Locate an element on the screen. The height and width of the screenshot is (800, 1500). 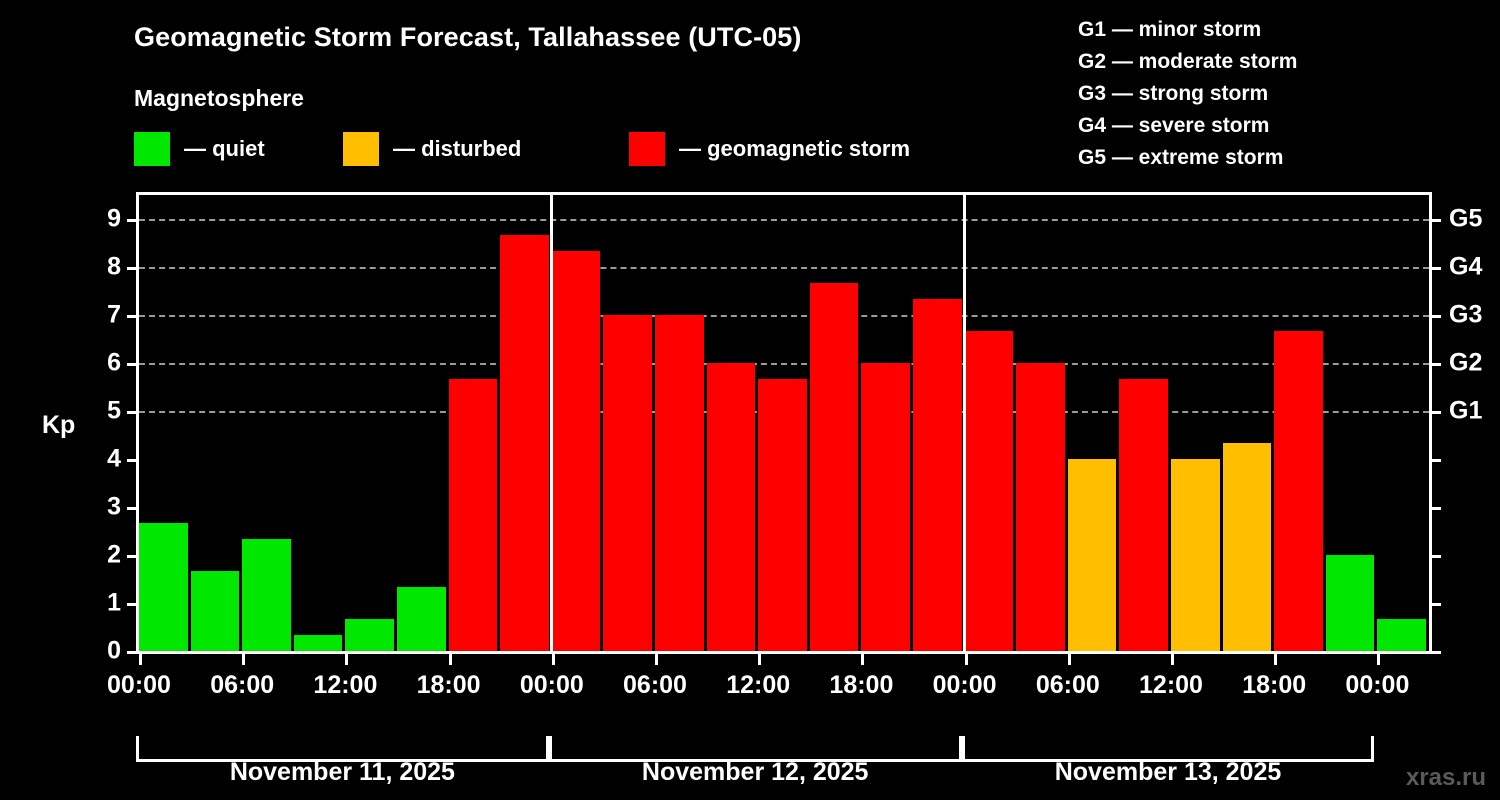
y-tick-label-8: 8 is located at coordinates (114, 266).